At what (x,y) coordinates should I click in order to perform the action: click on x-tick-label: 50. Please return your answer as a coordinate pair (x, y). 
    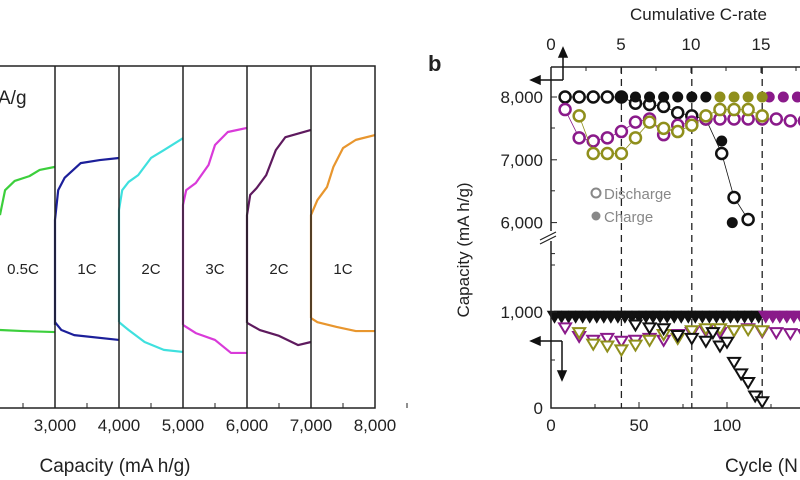
    Looking at the image, I should click on (639, 425).